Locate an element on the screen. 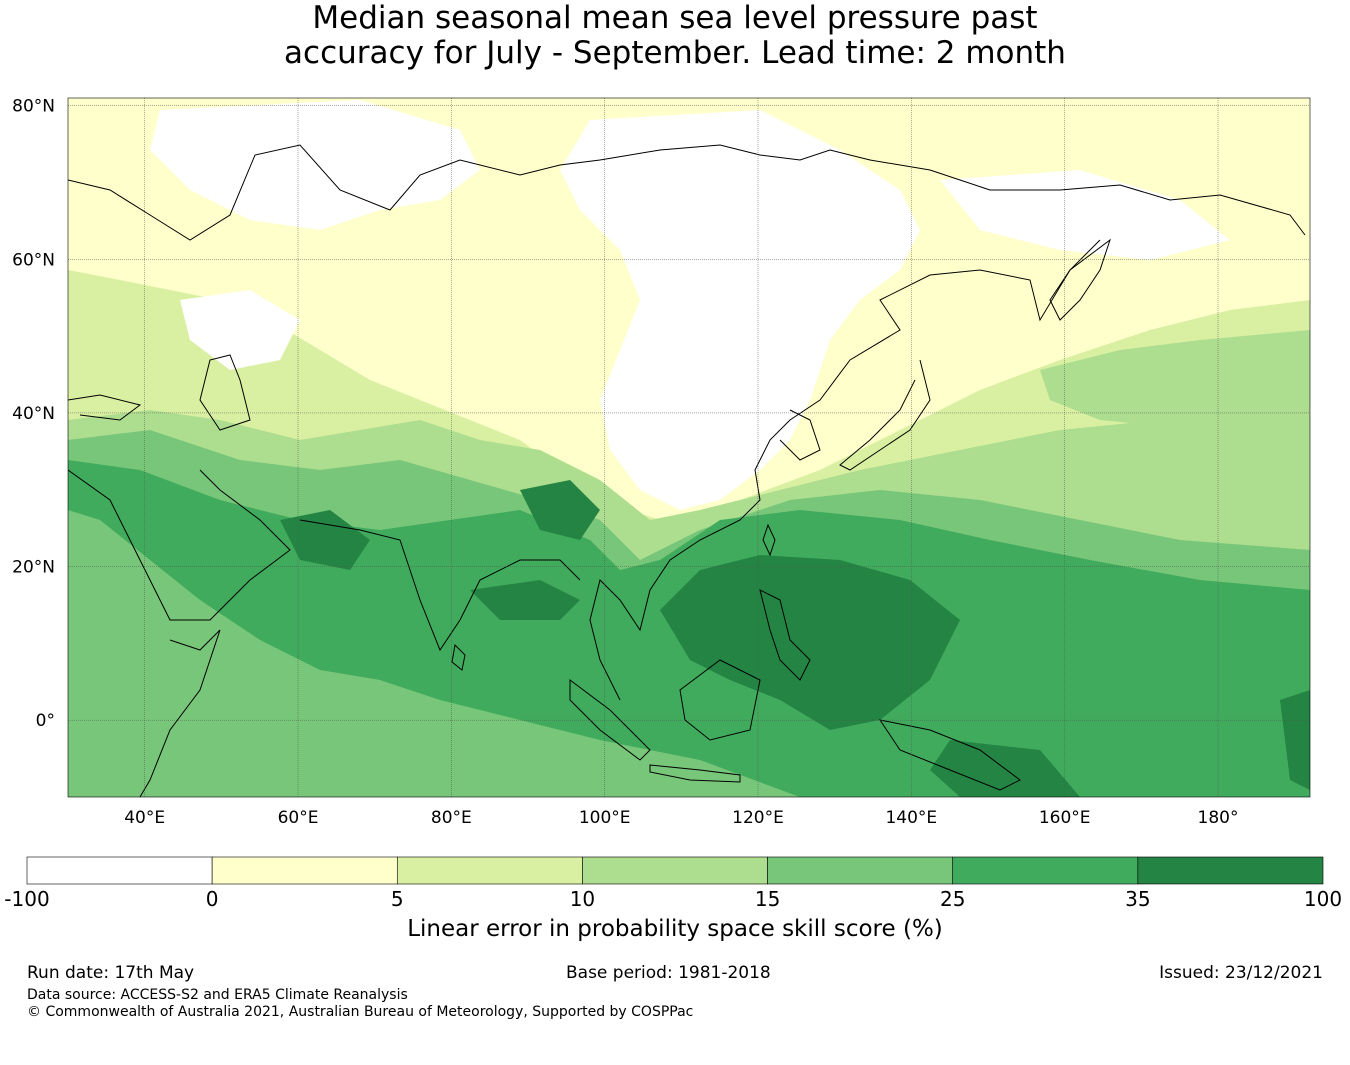 This screenshot has width=1350, height=1065. coastline-japan is located at coordinates (885, 415).